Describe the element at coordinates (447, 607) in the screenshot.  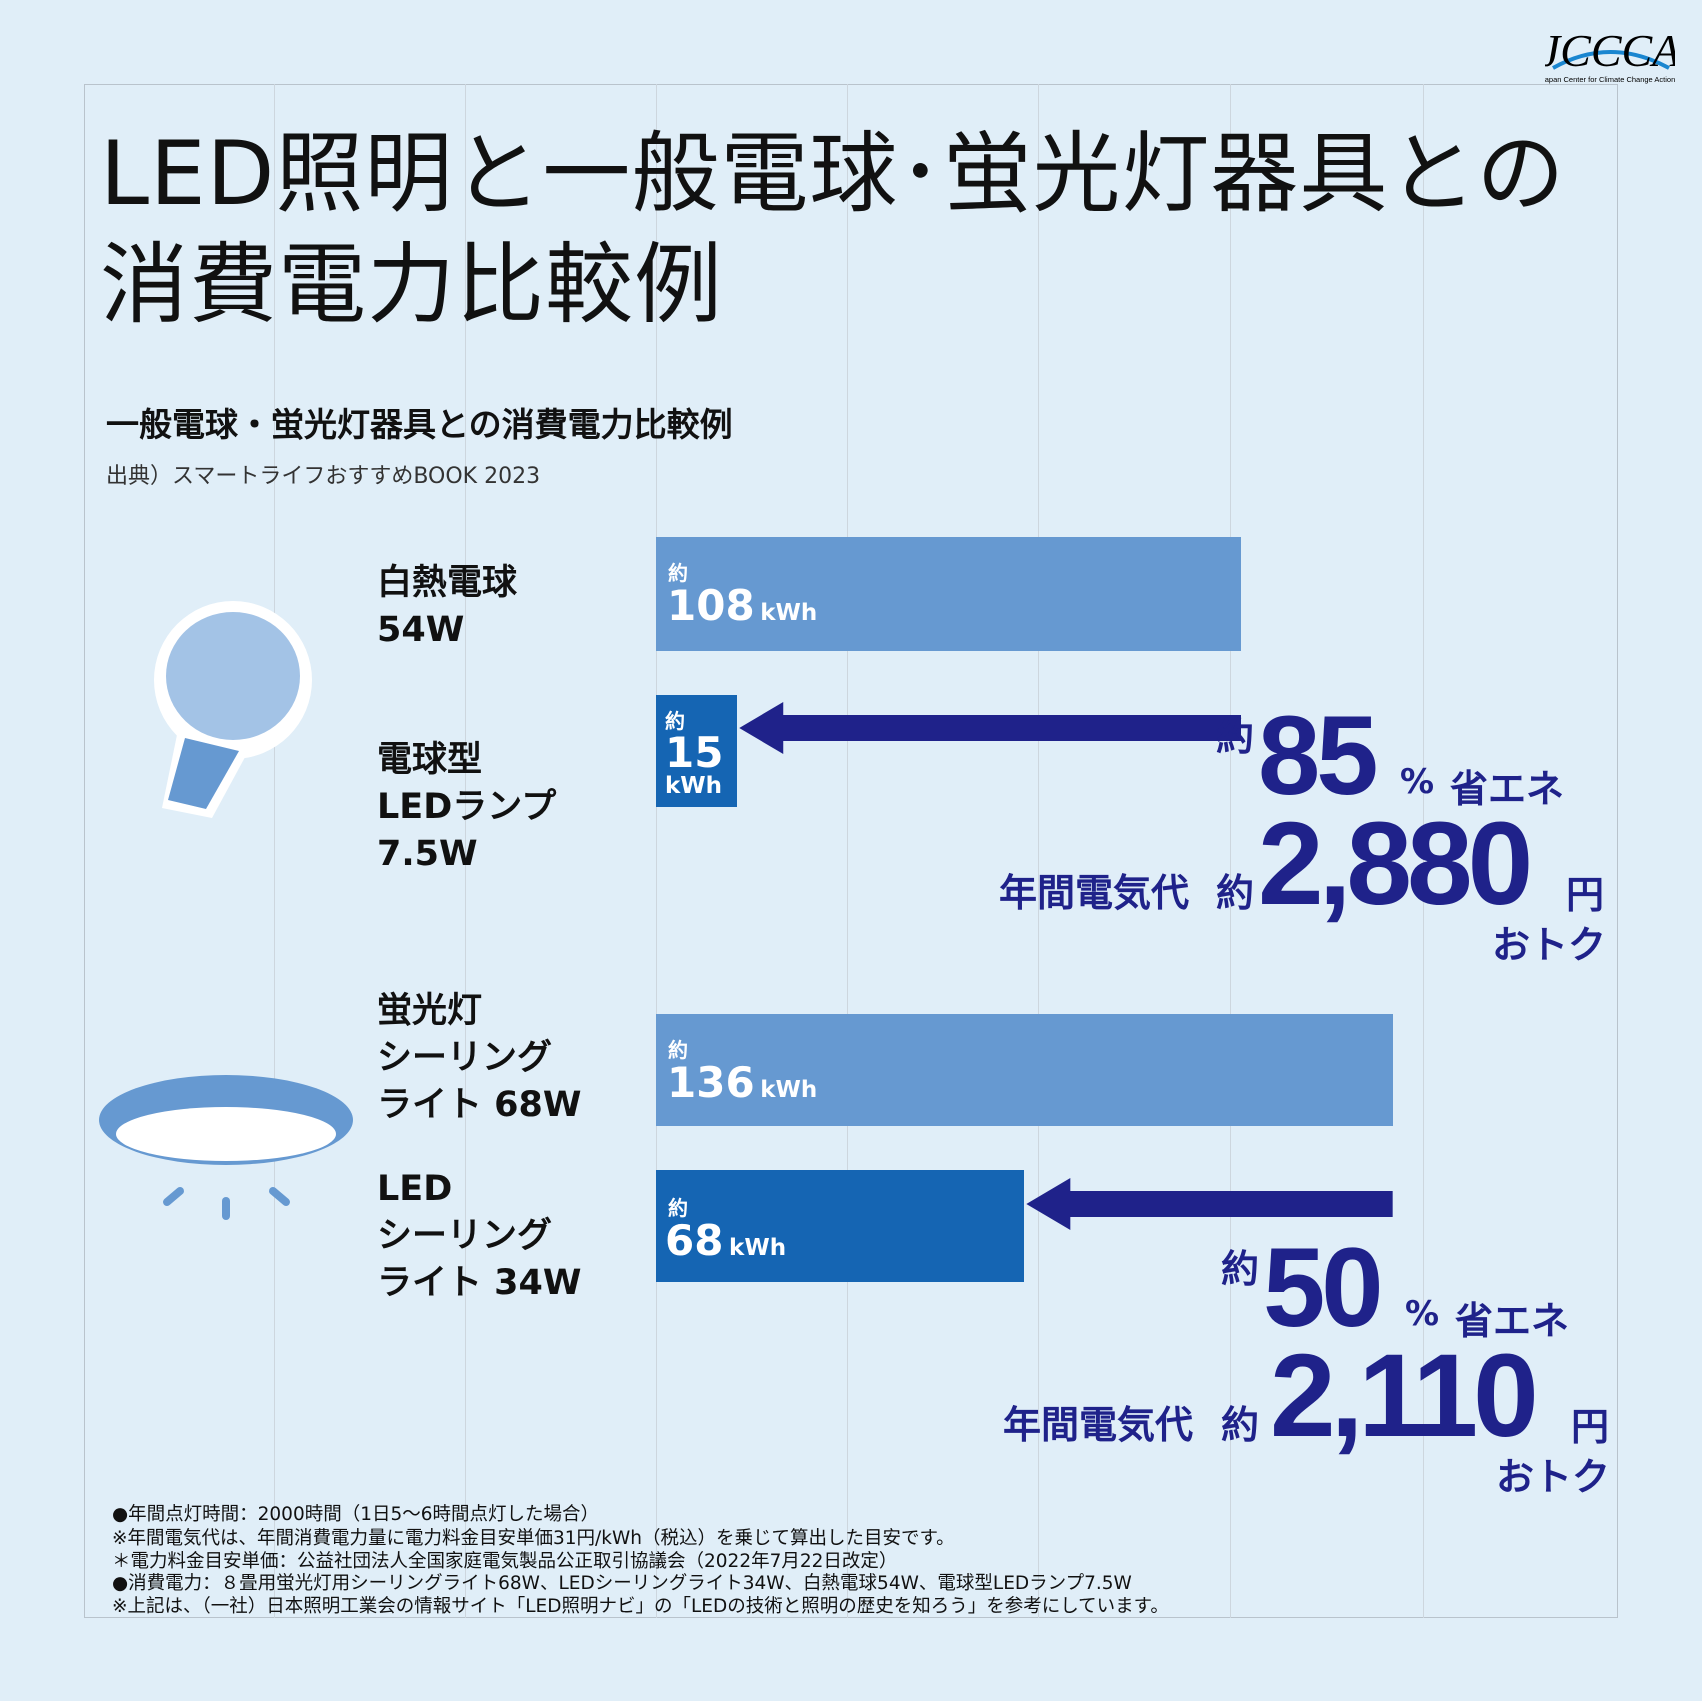
I see `label-incandescent: 白熱電球 54W` at that location.